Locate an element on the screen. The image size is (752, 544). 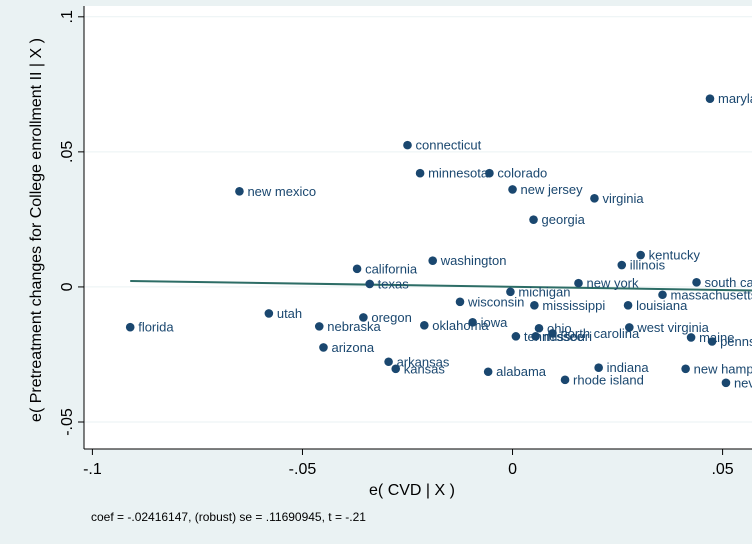
y-tick-label: -.05 is located at coordinates (67, 422).